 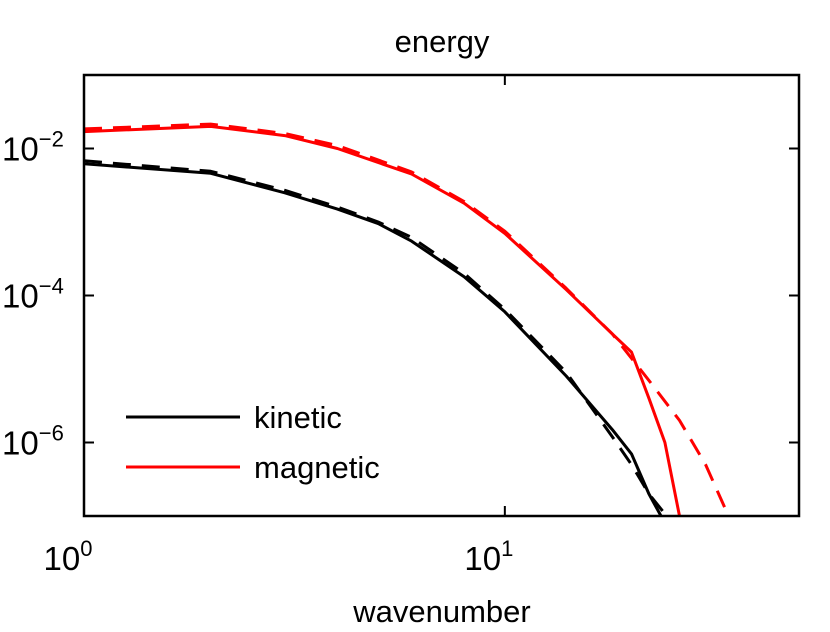 I want to click on y-tick-label: 10⁻², so click(x=33, y=147).